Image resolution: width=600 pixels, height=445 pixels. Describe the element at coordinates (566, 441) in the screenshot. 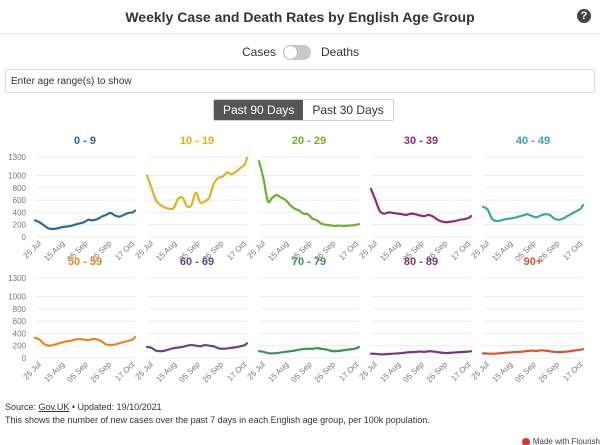

I see `flourish-badge-label: Made with Flourish` at that location.